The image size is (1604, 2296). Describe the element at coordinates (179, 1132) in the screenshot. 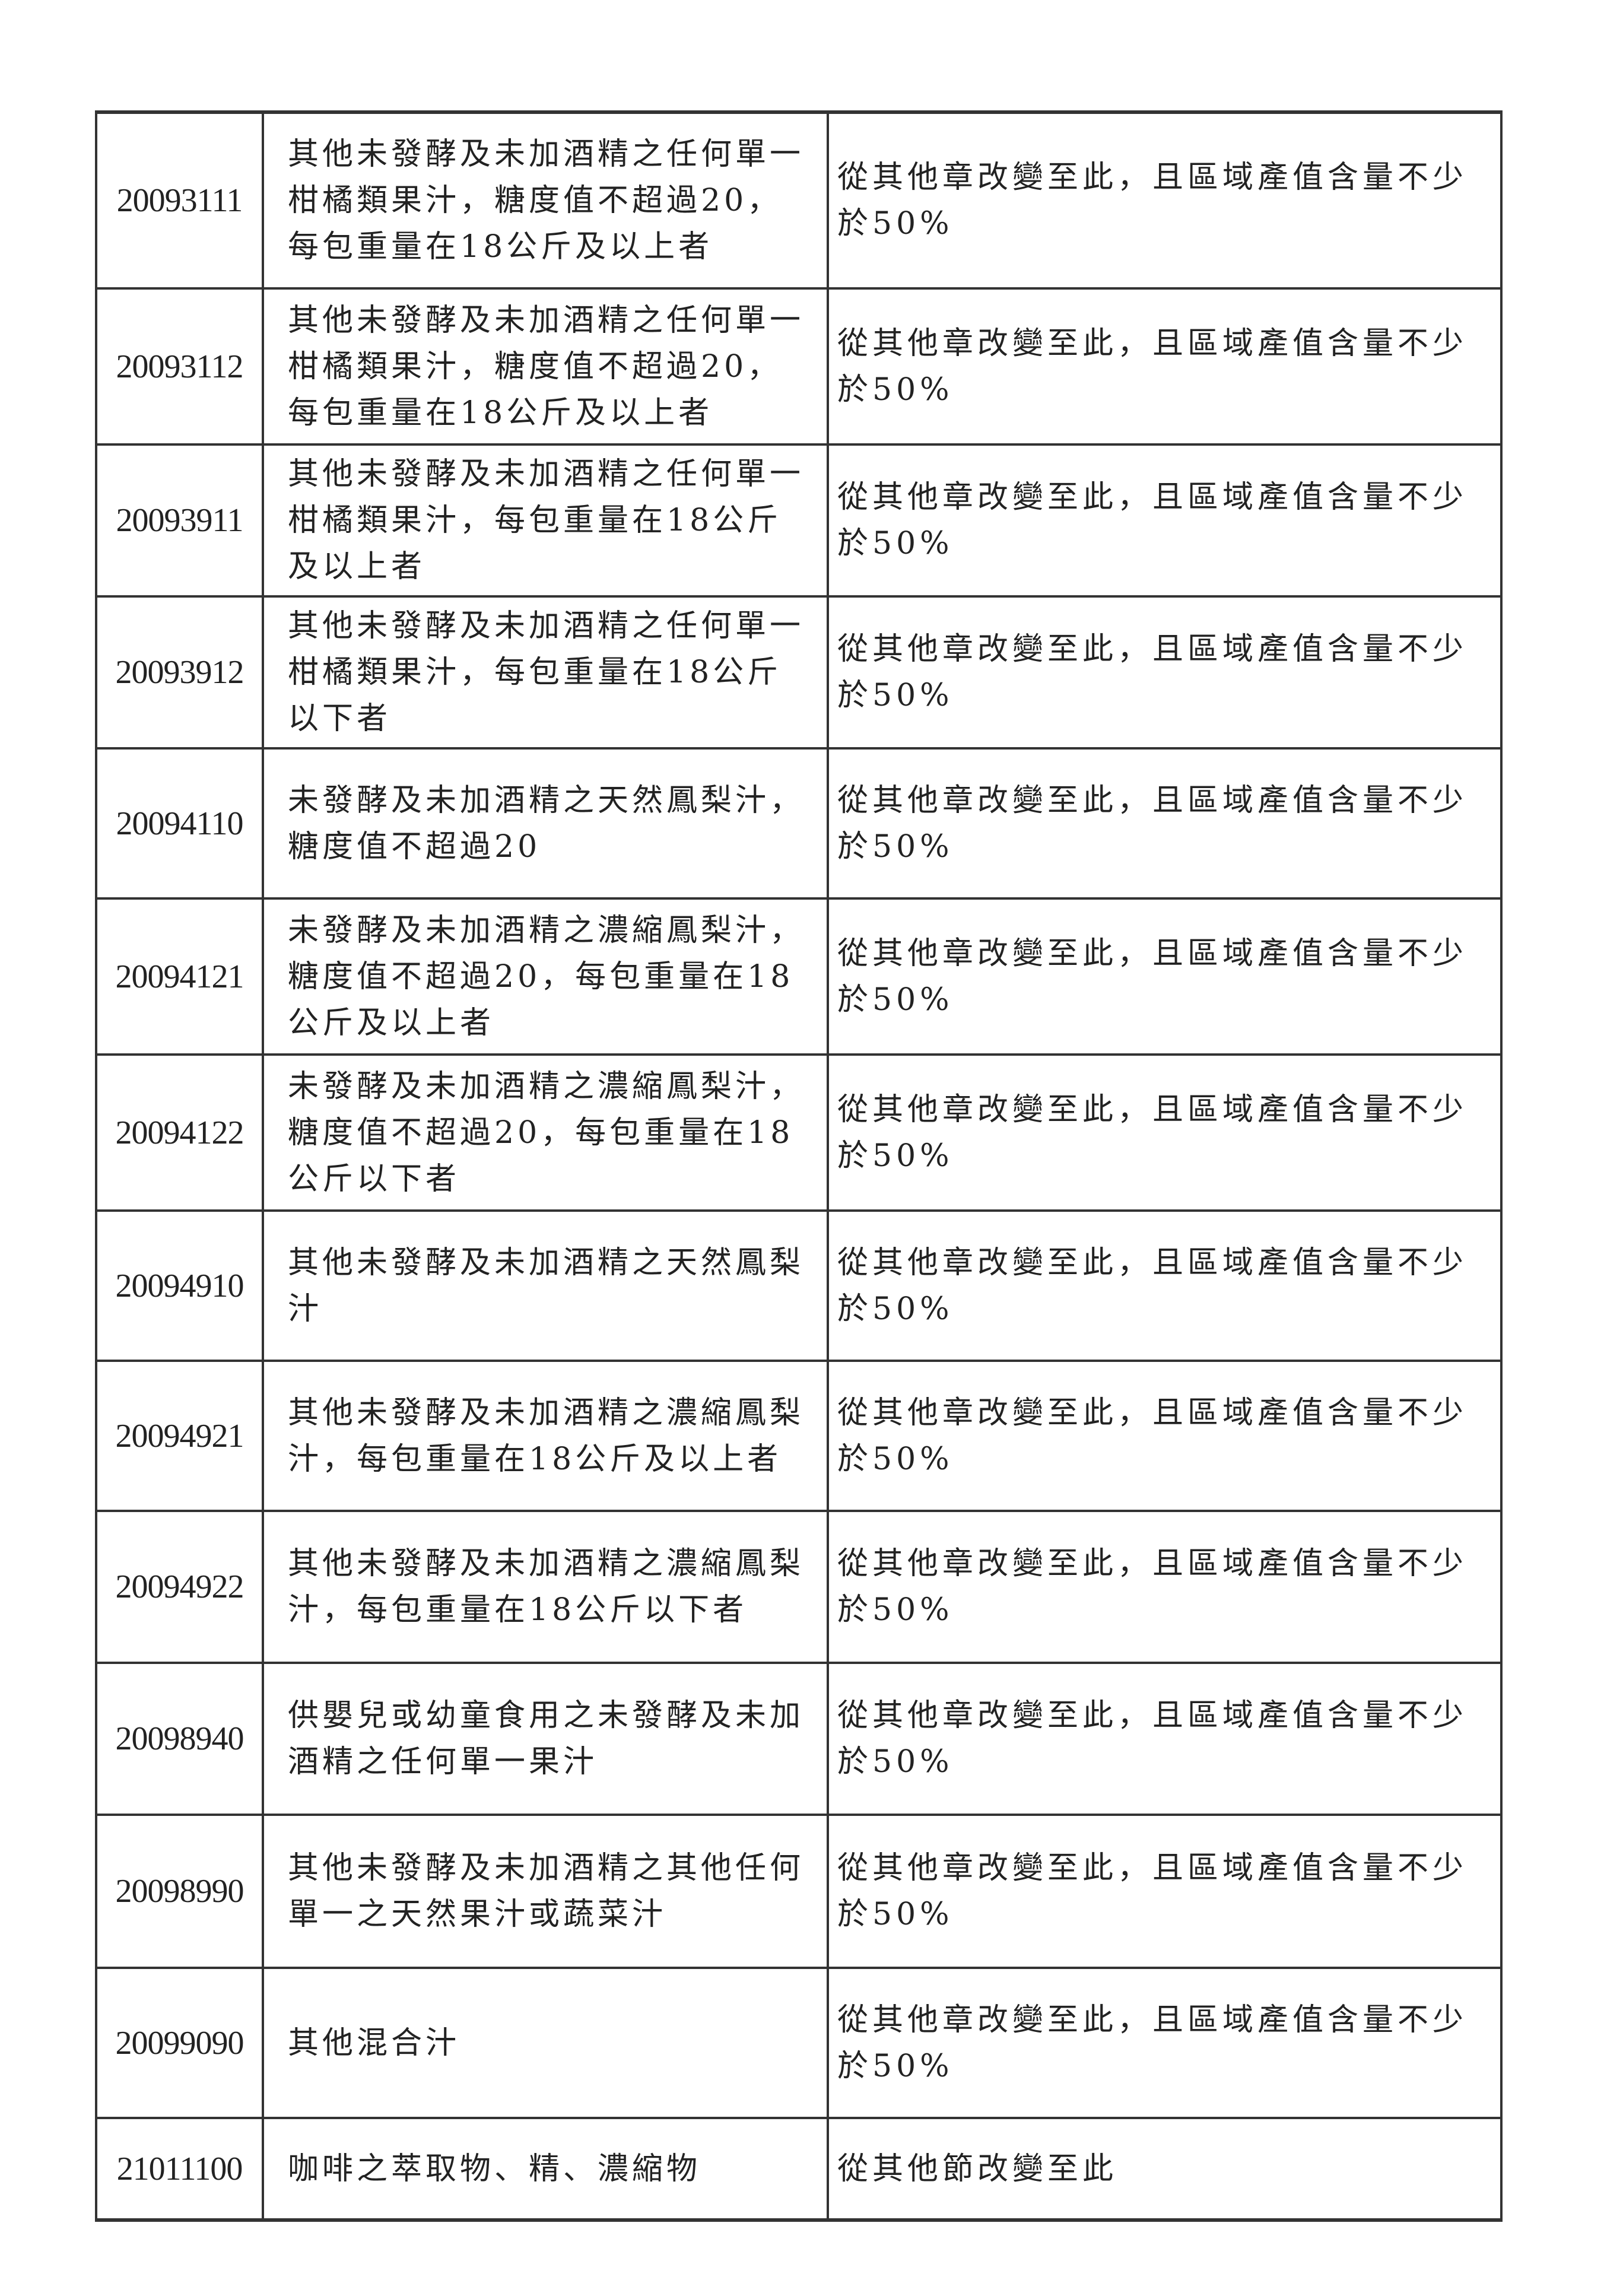

I see `hs-code-cell: 20094122` at that location.